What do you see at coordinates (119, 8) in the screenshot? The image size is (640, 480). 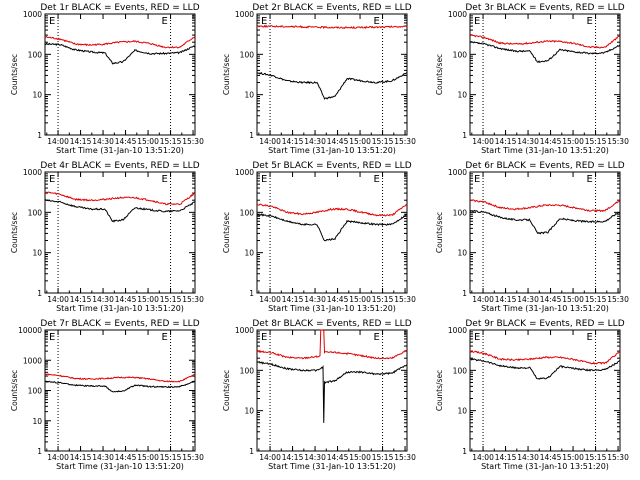 I see `panel-title: Det 1r BLACK = Events, RED = LLD` at bounding box center [119, 8].